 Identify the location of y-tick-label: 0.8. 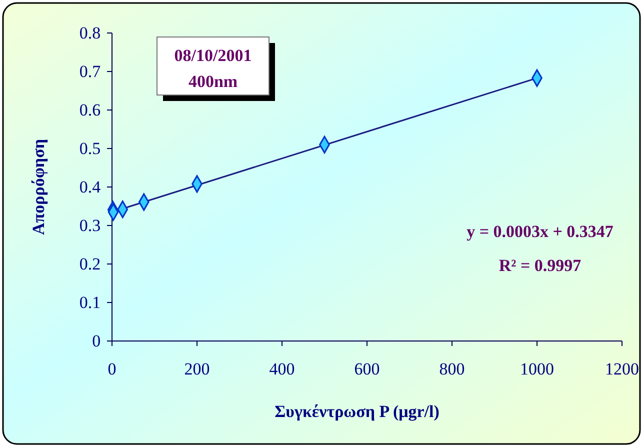
(90, 32).